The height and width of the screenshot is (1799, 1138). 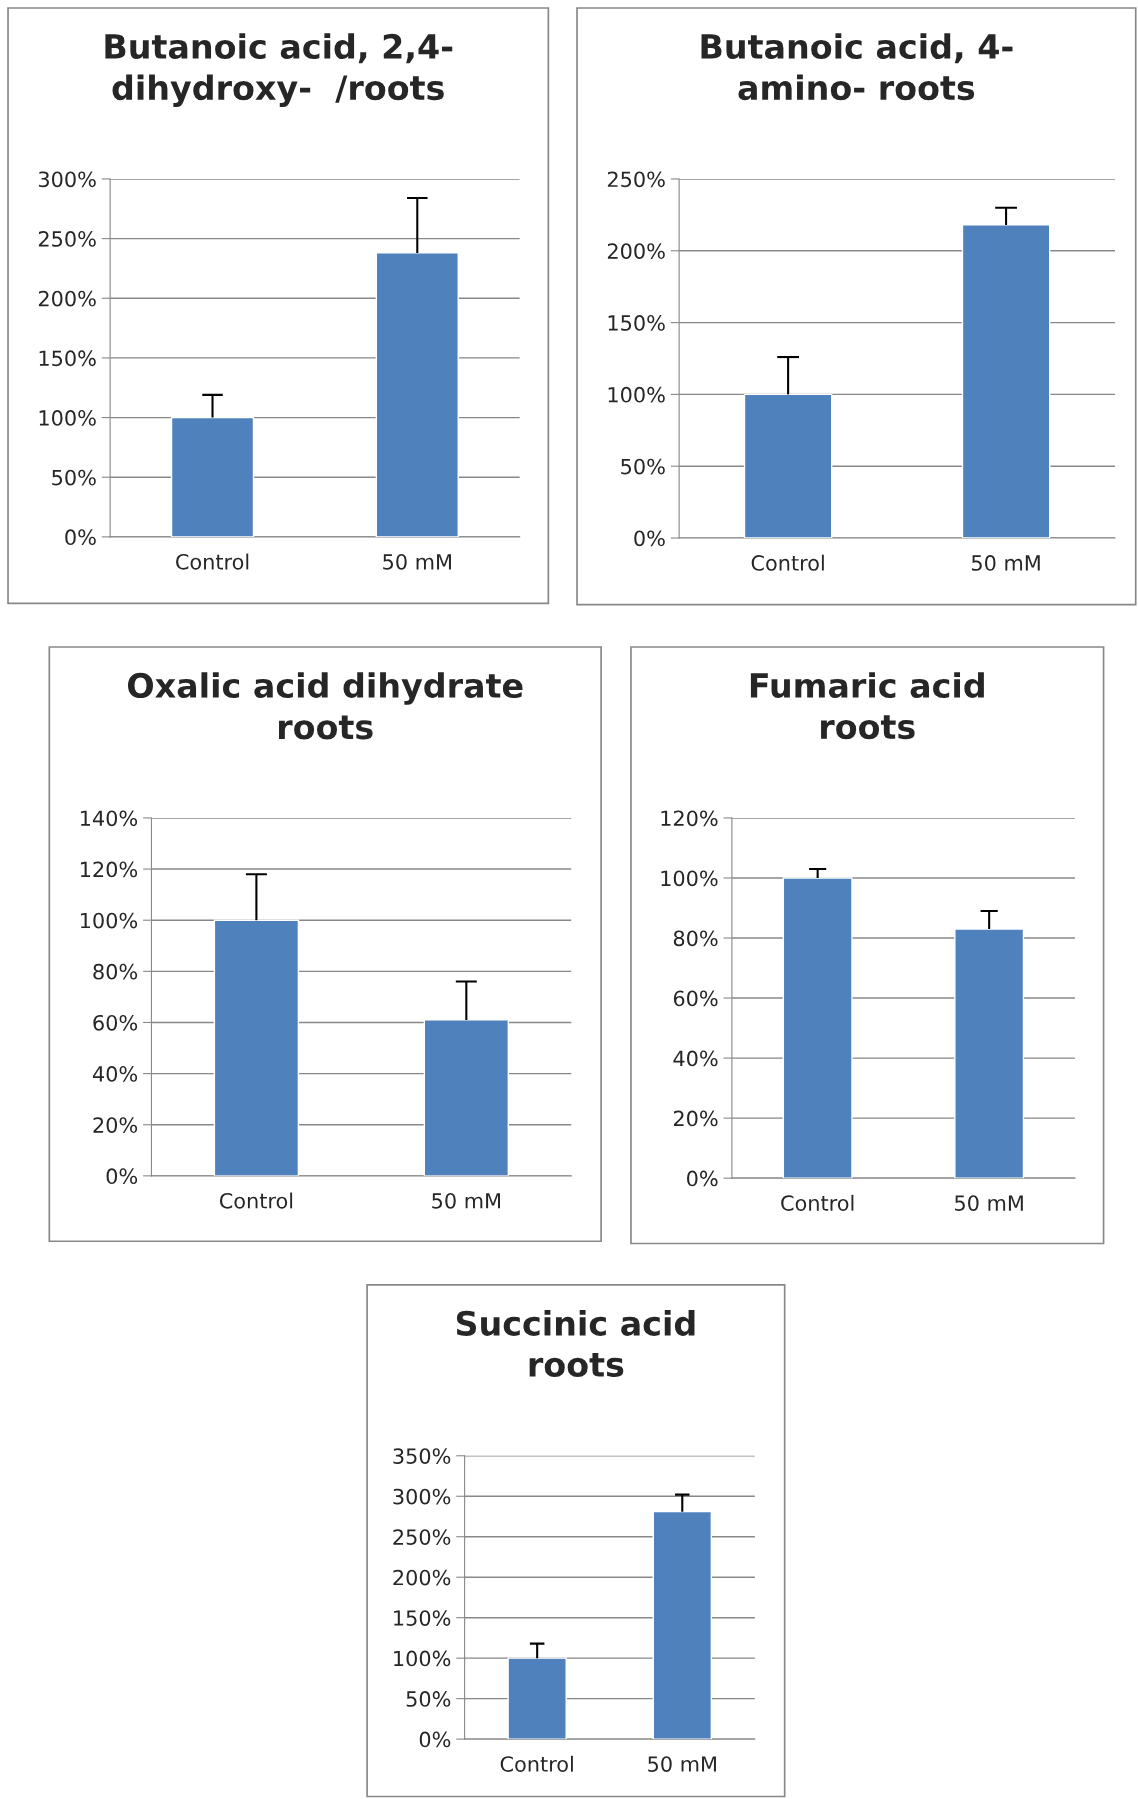 What do you see at coordinates (575, 1343) in the screenshot?
I see `chart-title: Succinic acid roots` at bounding box center [575, 1343].